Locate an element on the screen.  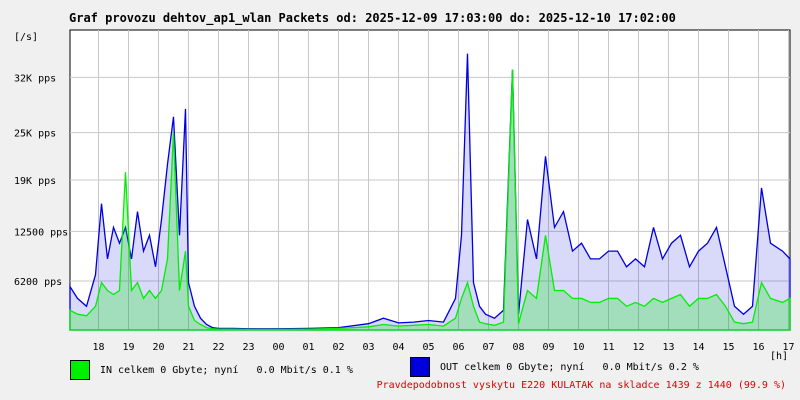
legend-out-swatch is located at coordinates (420, 367).